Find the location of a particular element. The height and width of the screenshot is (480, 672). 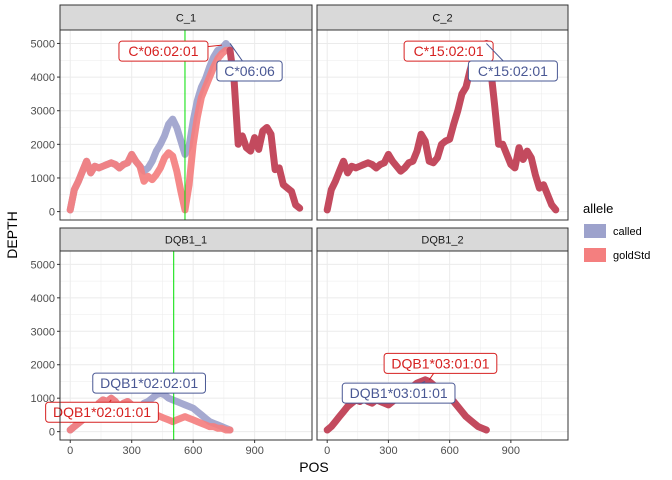

facet-strip-label: C_1 is located at coordinates (186, 19).